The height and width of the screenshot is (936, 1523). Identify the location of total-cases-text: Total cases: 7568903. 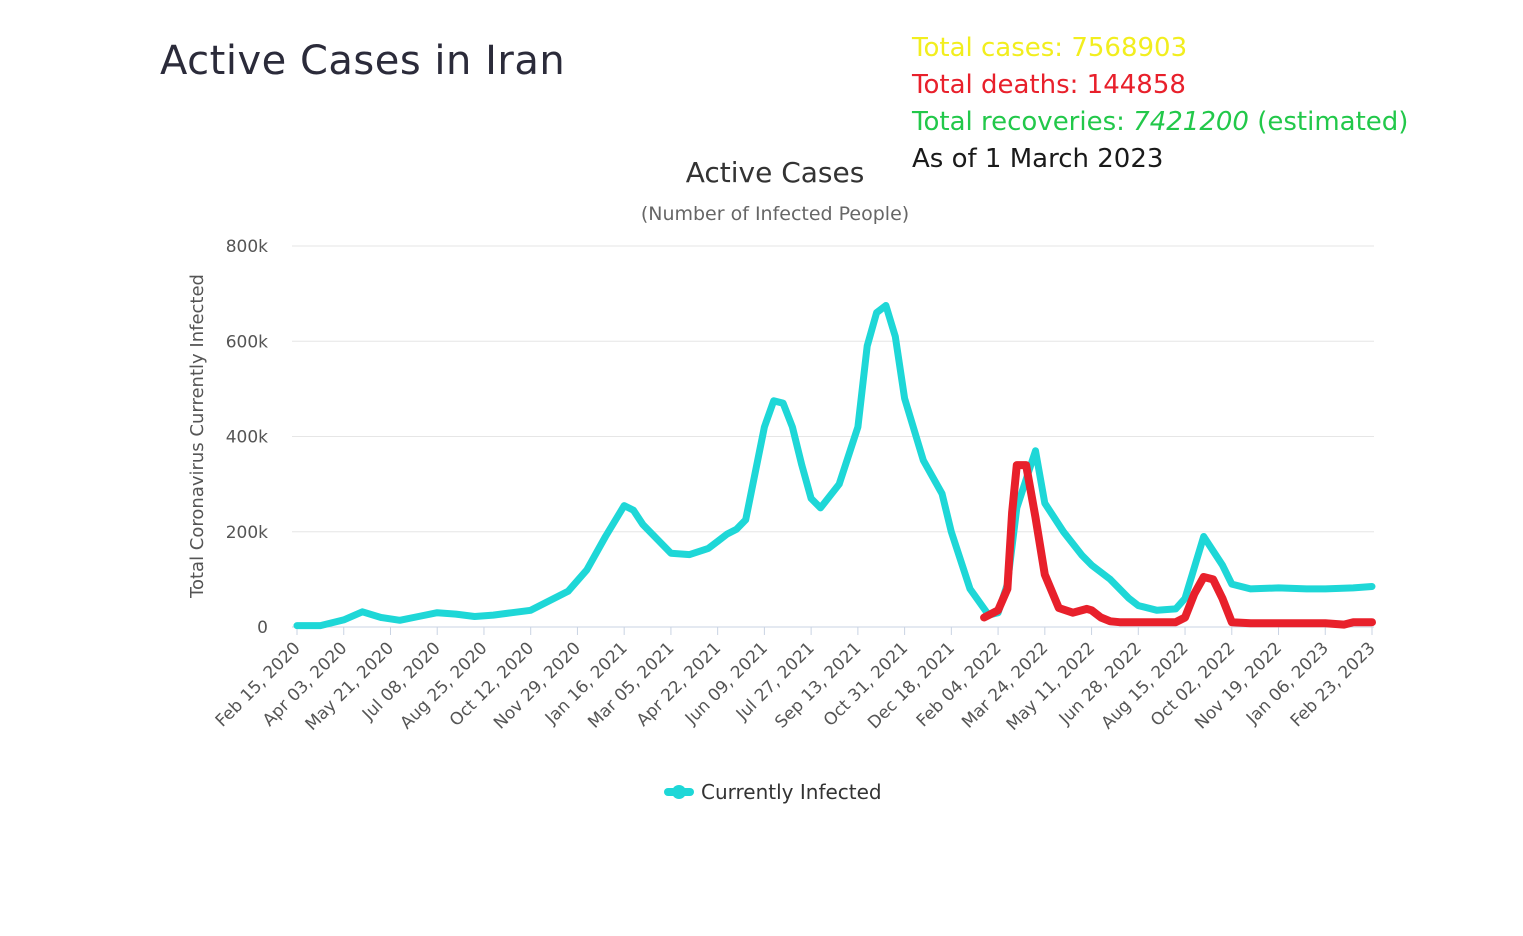
(1050, 48).